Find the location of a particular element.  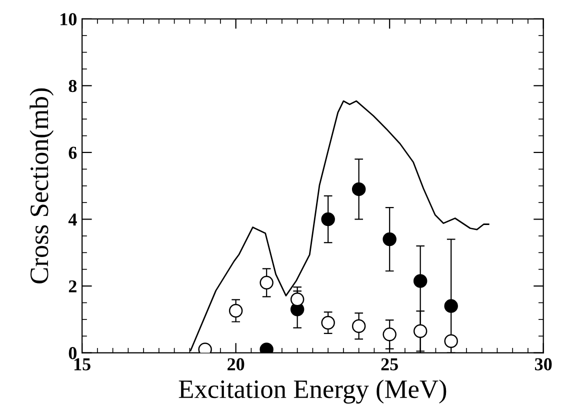

x-tick-label: 20 is located at coordinates (236, 364).